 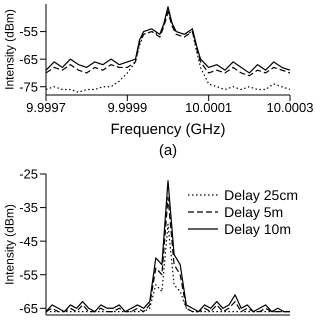 What do you see at coordinates (28, 241) in the screenshot?
I see `y-tick-label: -45` at bounding box center [28, 241].